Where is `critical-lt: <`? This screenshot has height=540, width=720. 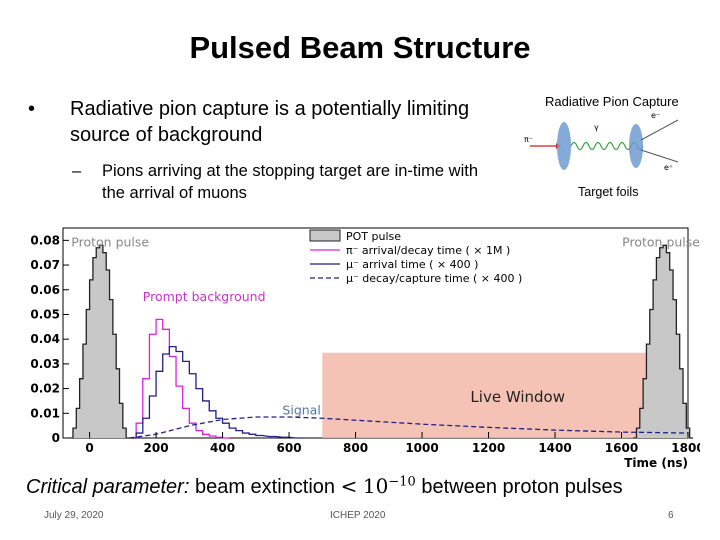
critical-lt: < is located at coordinates (349, 486).